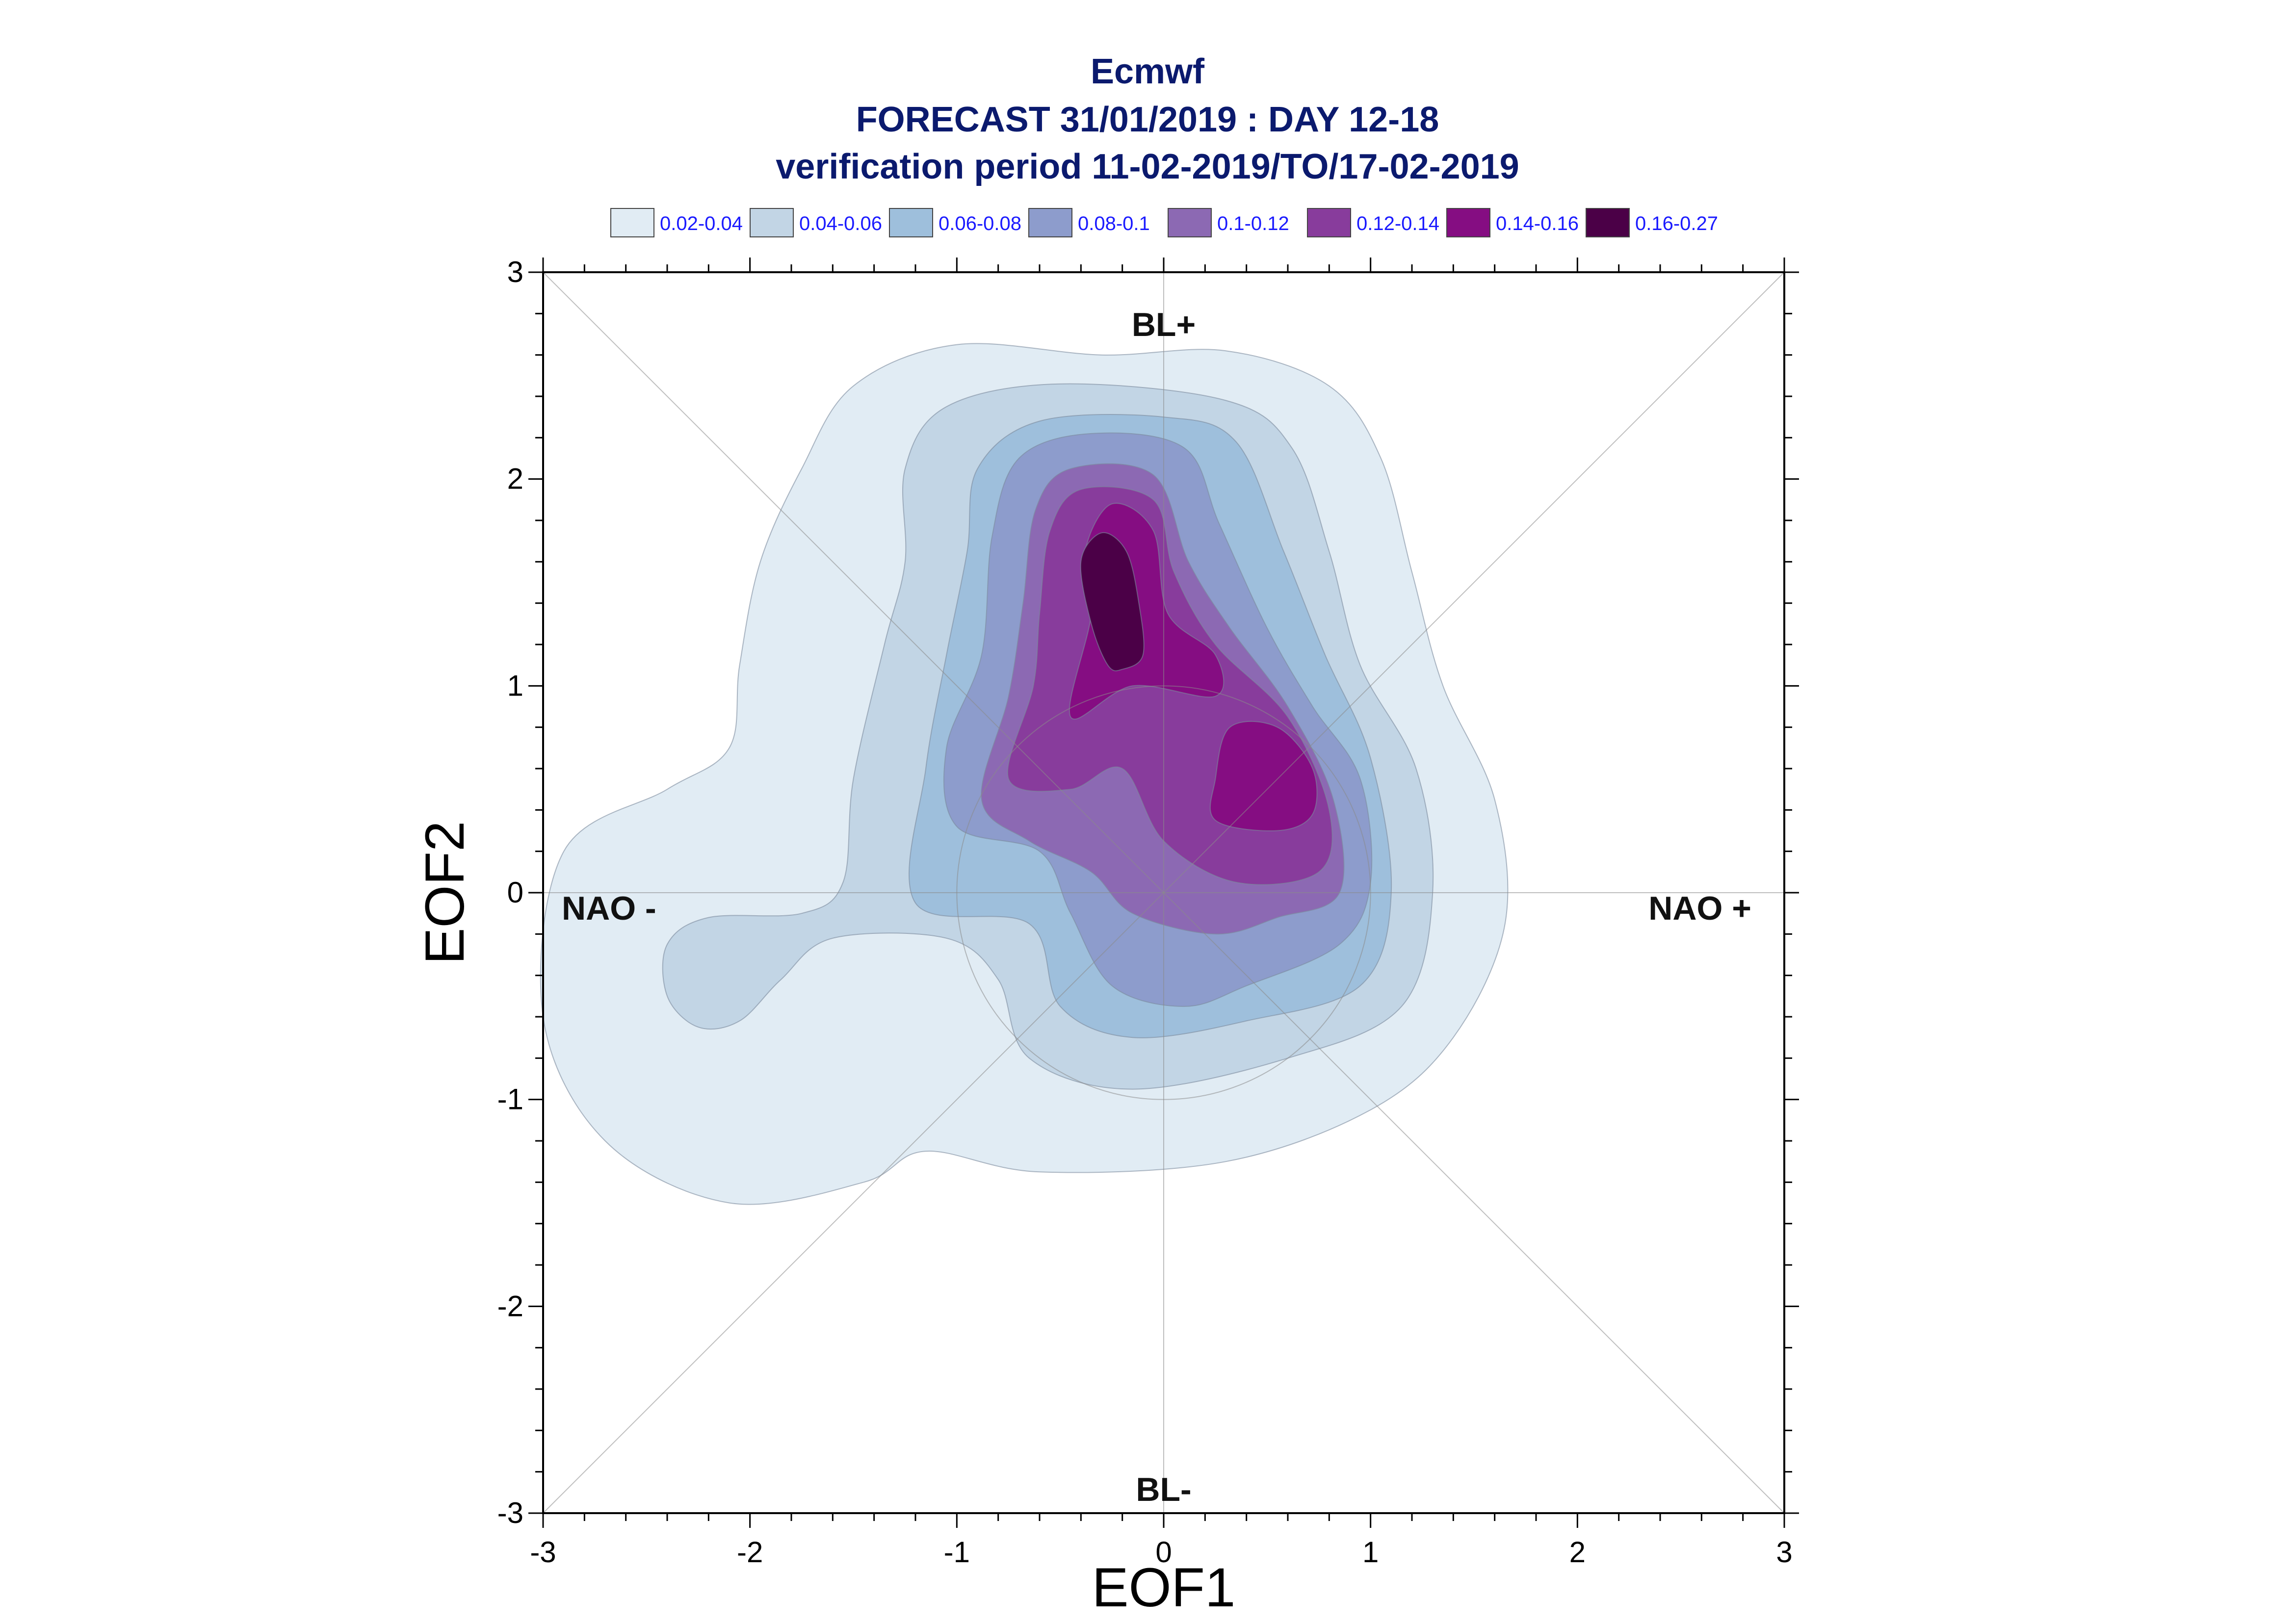  I want to click on x-tick-label: 2, so click(1578, 1552).